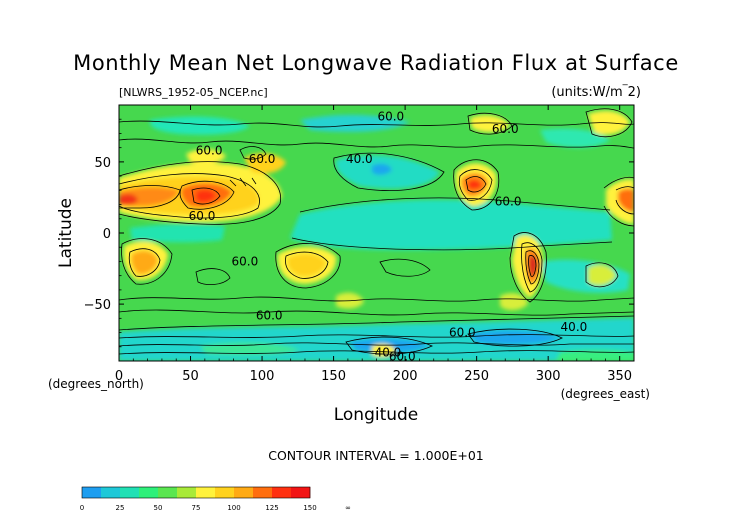 This screenshot has height=532, width=752. What do you see at coordinates (309, 508) in the screenshot?
I see `colorbar-label: 150` at bounding box center [309, 508].